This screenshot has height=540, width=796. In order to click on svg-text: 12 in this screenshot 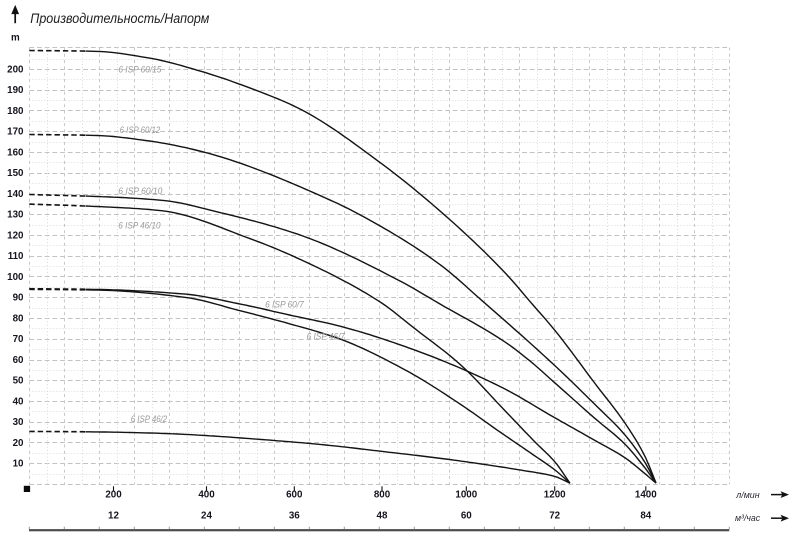, I will do `click(113, 515)`.